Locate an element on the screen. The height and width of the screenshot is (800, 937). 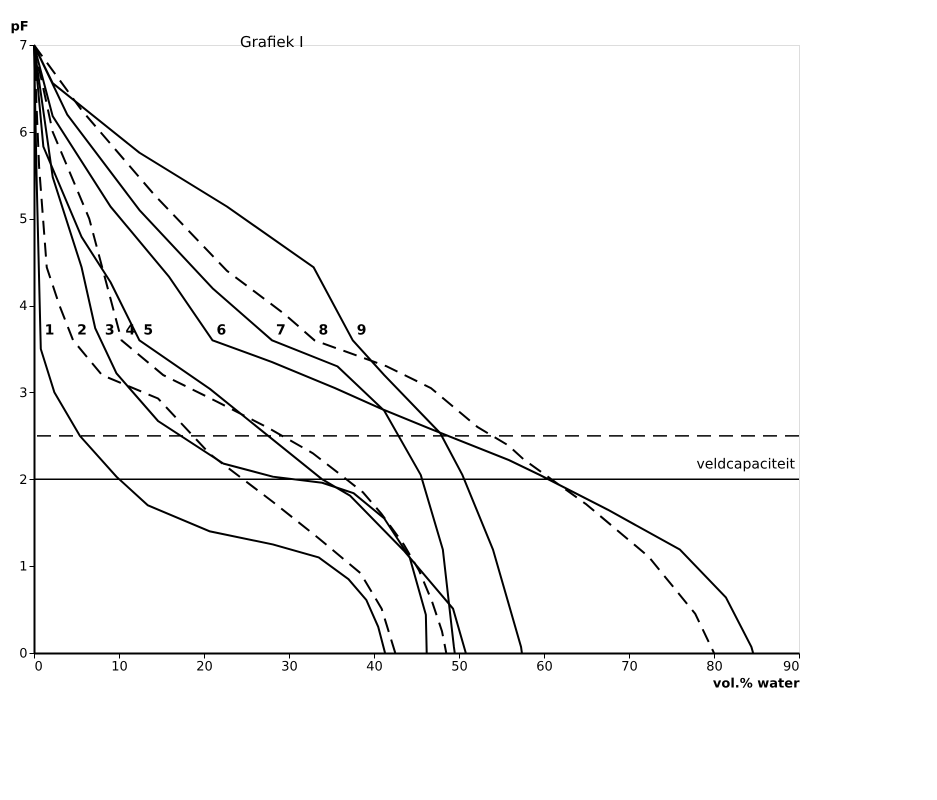
x-tick-label: 20 is located at coordinates (204, 667).